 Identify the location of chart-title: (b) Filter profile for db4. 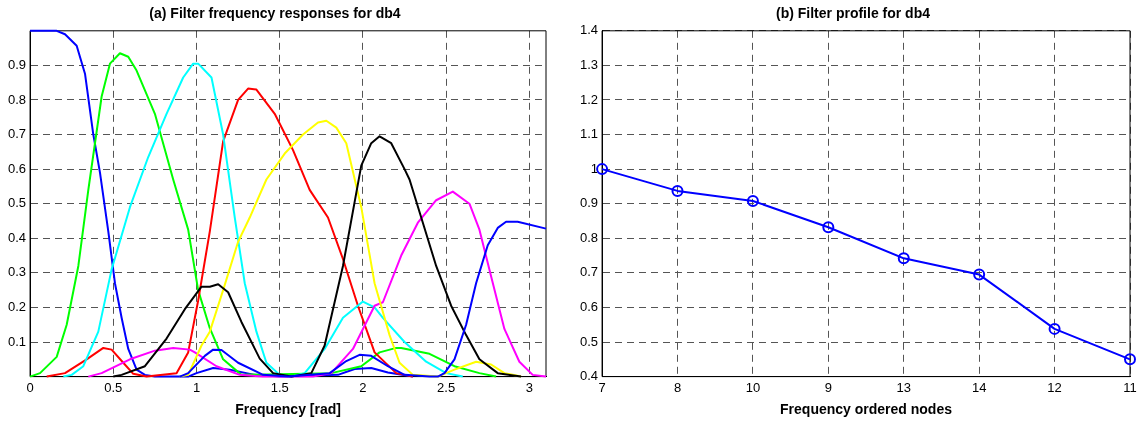
(853, 13).